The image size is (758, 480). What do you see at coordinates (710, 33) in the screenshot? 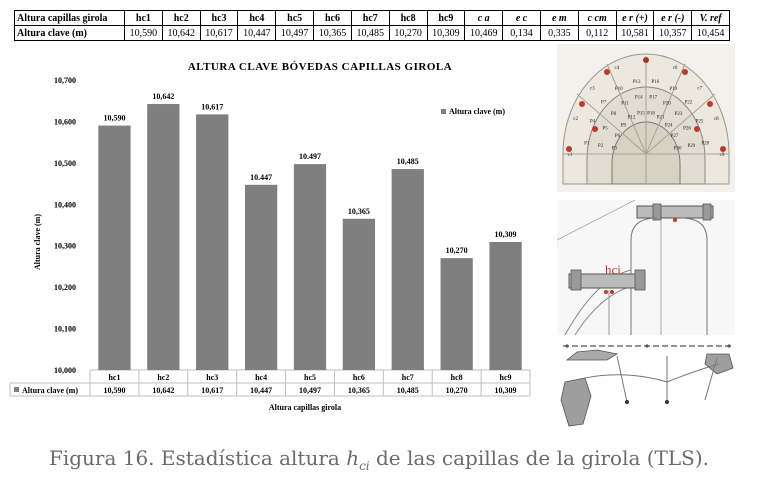
I see `table-cell: 10,454` at bounding box center [710, 33].